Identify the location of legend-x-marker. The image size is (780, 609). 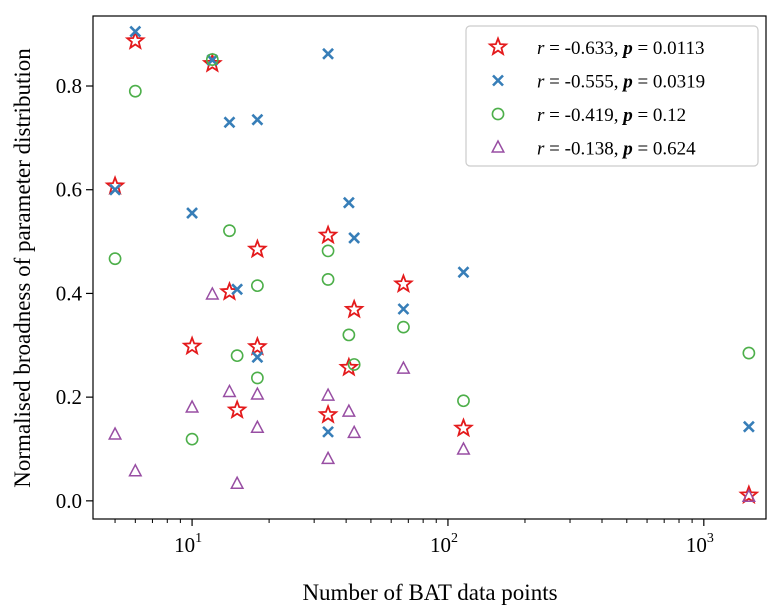
(498, 80).